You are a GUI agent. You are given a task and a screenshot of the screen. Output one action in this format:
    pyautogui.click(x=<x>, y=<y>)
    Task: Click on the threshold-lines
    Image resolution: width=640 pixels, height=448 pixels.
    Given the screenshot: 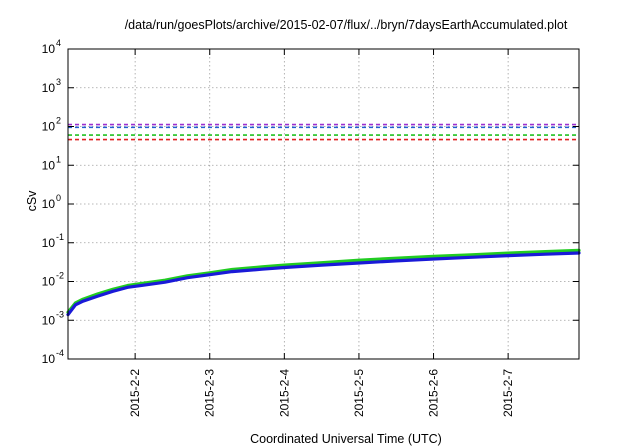 What is the action you would take?
    pyautogui.click(x=323, y=132)
    